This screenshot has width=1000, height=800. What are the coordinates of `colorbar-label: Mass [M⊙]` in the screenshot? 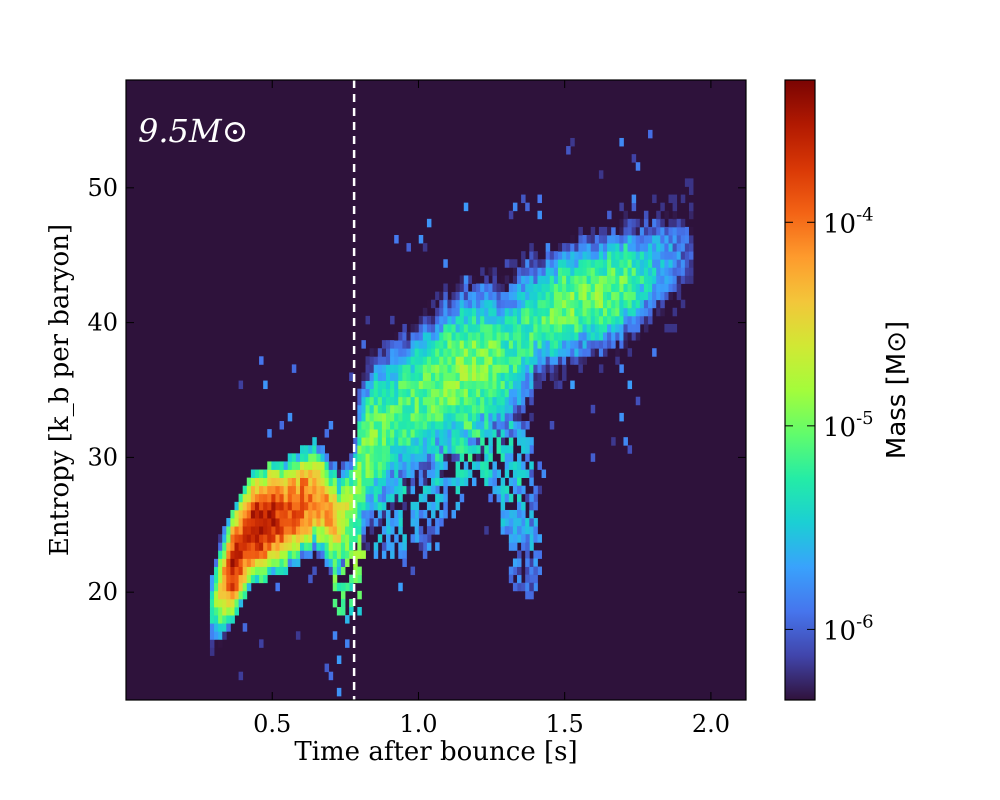 It's located at (897, 390).